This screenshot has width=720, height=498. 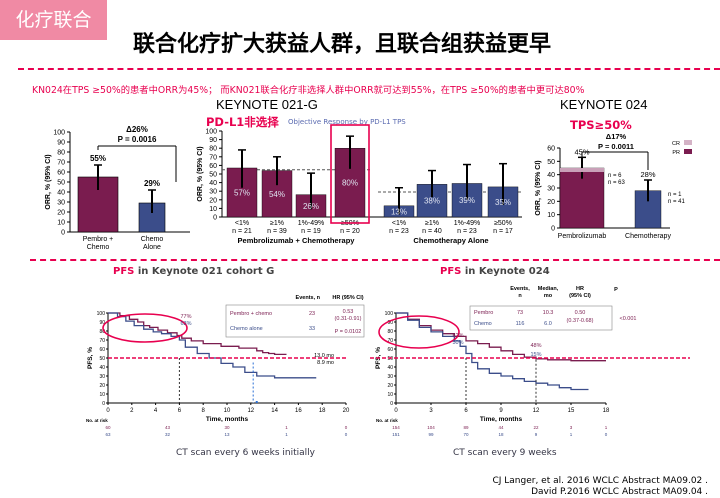 I want to click on count-label: n = 63, so click(x=617, y=183).